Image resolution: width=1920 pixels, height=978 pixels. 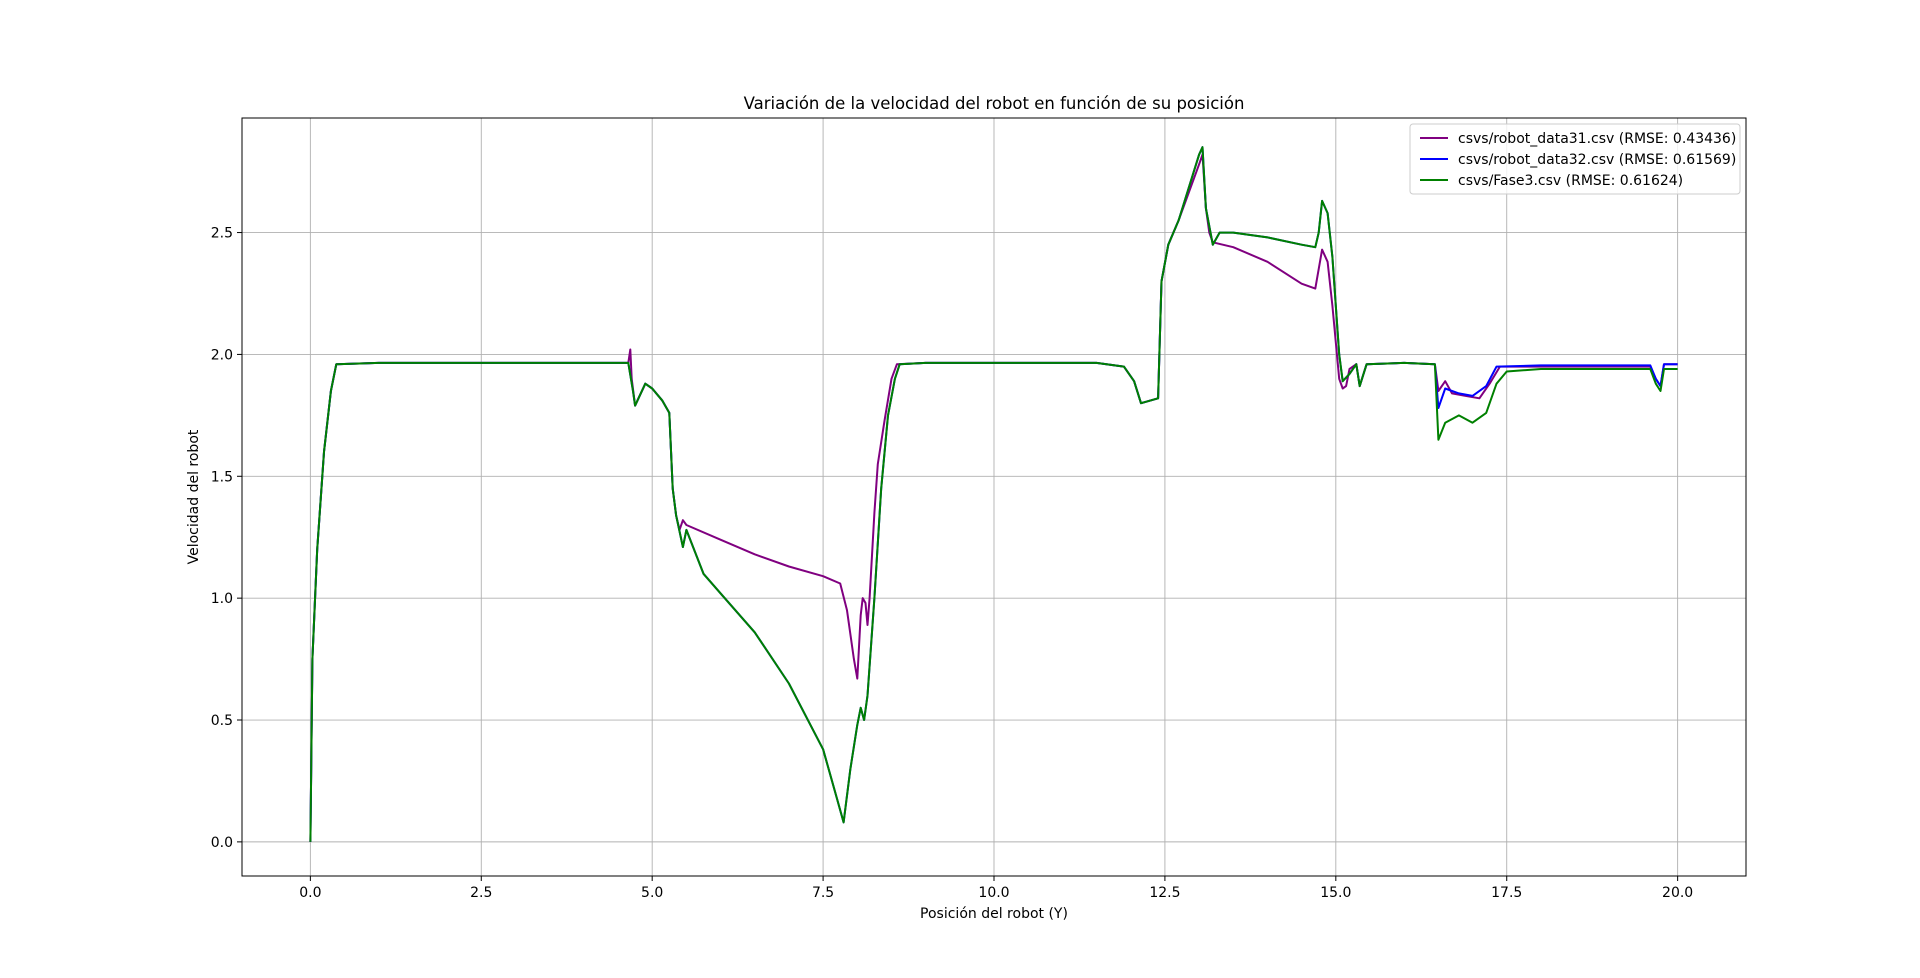 What do you see at coordinates (1335, 893) in the screenshot?
I see `x-tick-label: 15.0` at bounding box center [1335, 893].